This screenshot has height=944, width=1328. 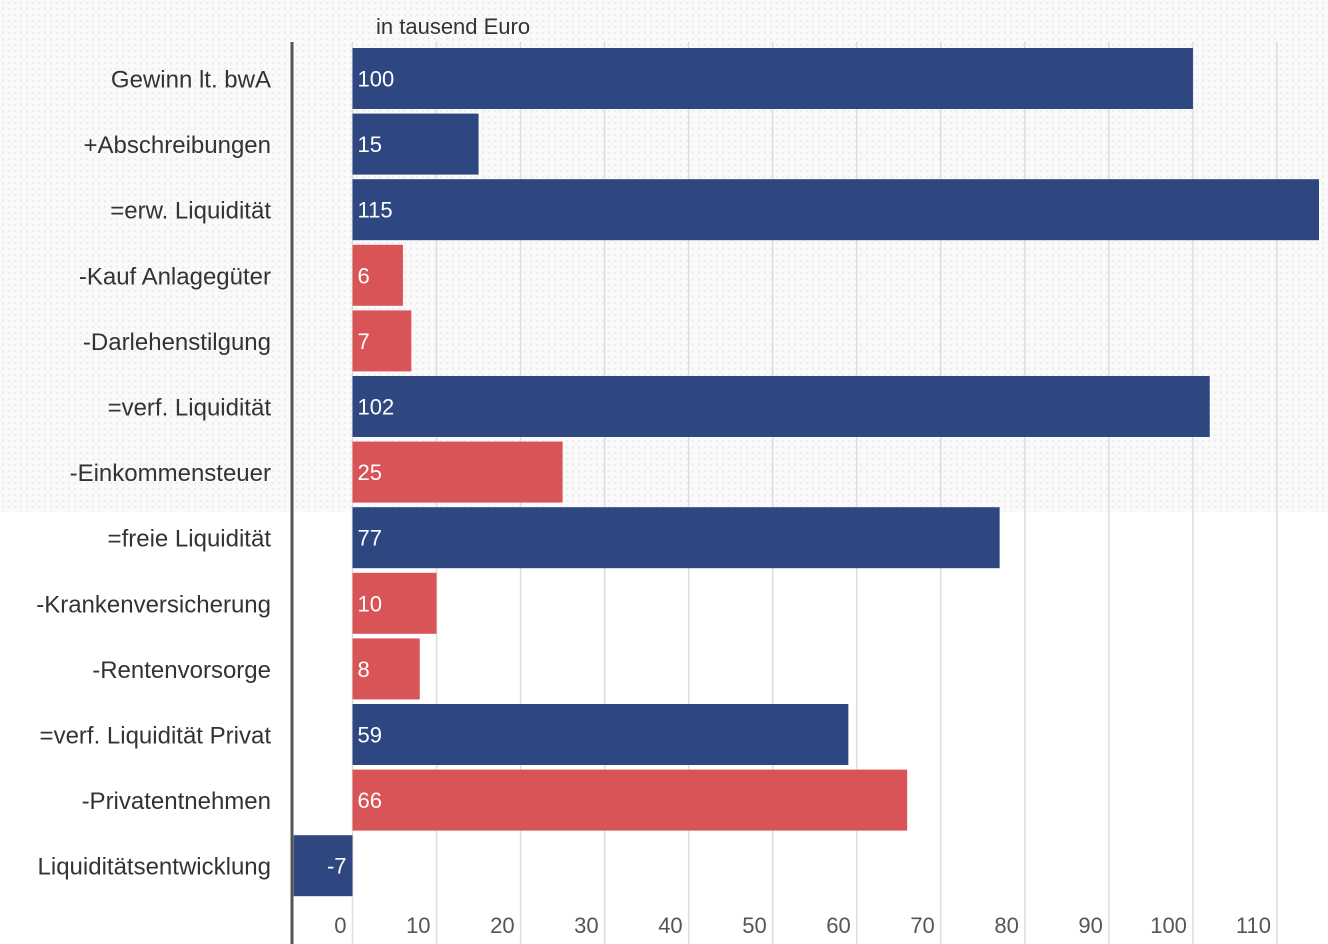 I want to click on value-label-2: 115, so click(x=375, y=210).